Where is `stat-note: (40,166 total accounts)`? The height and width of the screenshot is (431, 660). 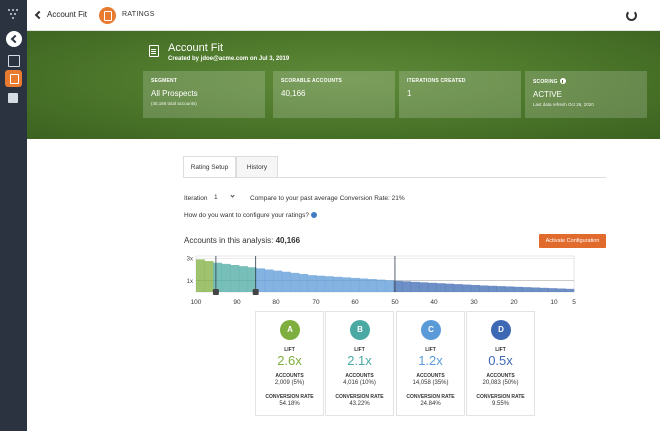 stat-note: (40,166 total accounts) is located at coordinates (174, 103).